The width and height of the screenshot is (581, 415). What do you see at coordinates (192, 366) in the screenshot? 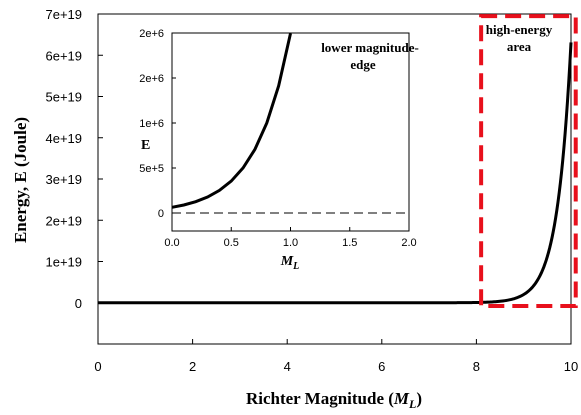
I see `main-x-tick-label: 2` at bounding box center [192, 366].